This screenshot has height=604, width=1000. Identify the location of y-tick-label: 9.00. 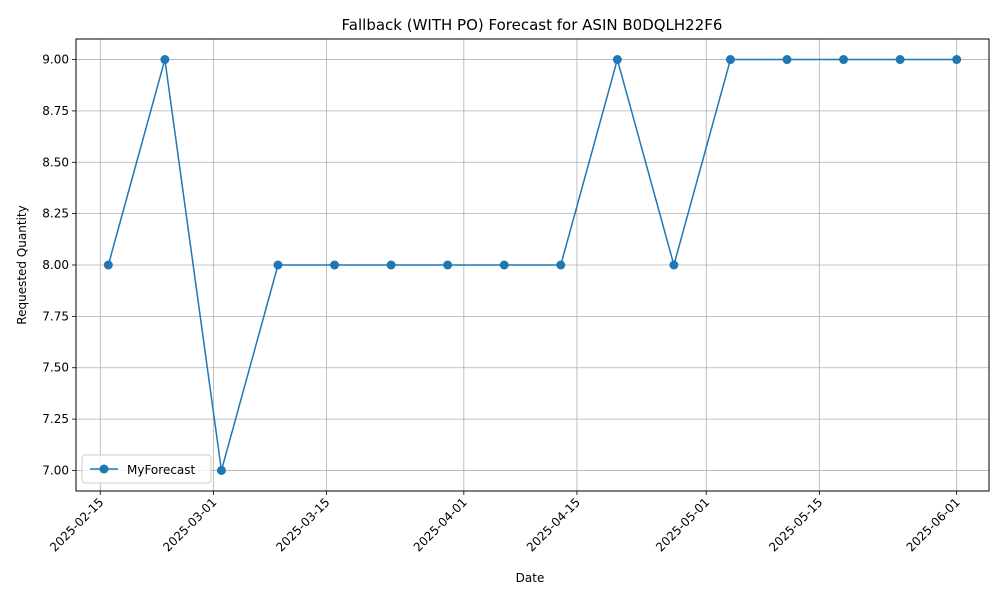
(55, 60).